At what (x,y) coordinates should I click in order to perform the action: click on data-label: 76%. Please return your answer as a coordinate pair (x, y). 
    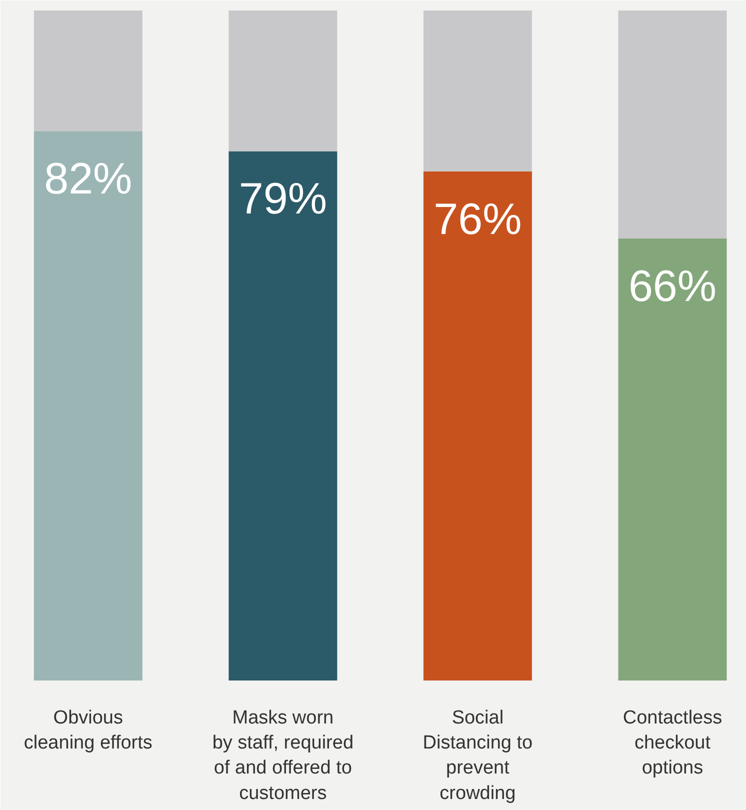
    Looking at the image, I should click on (478, 219).